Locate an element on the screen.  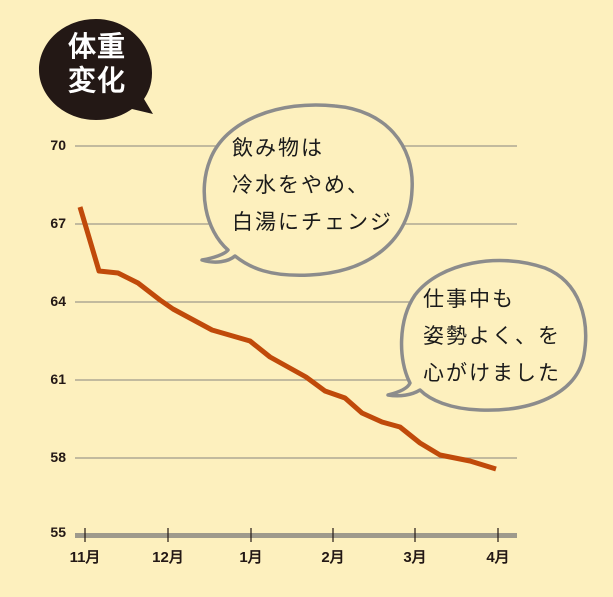
y-tick-64: 64 is located at coordinates (58, 301).